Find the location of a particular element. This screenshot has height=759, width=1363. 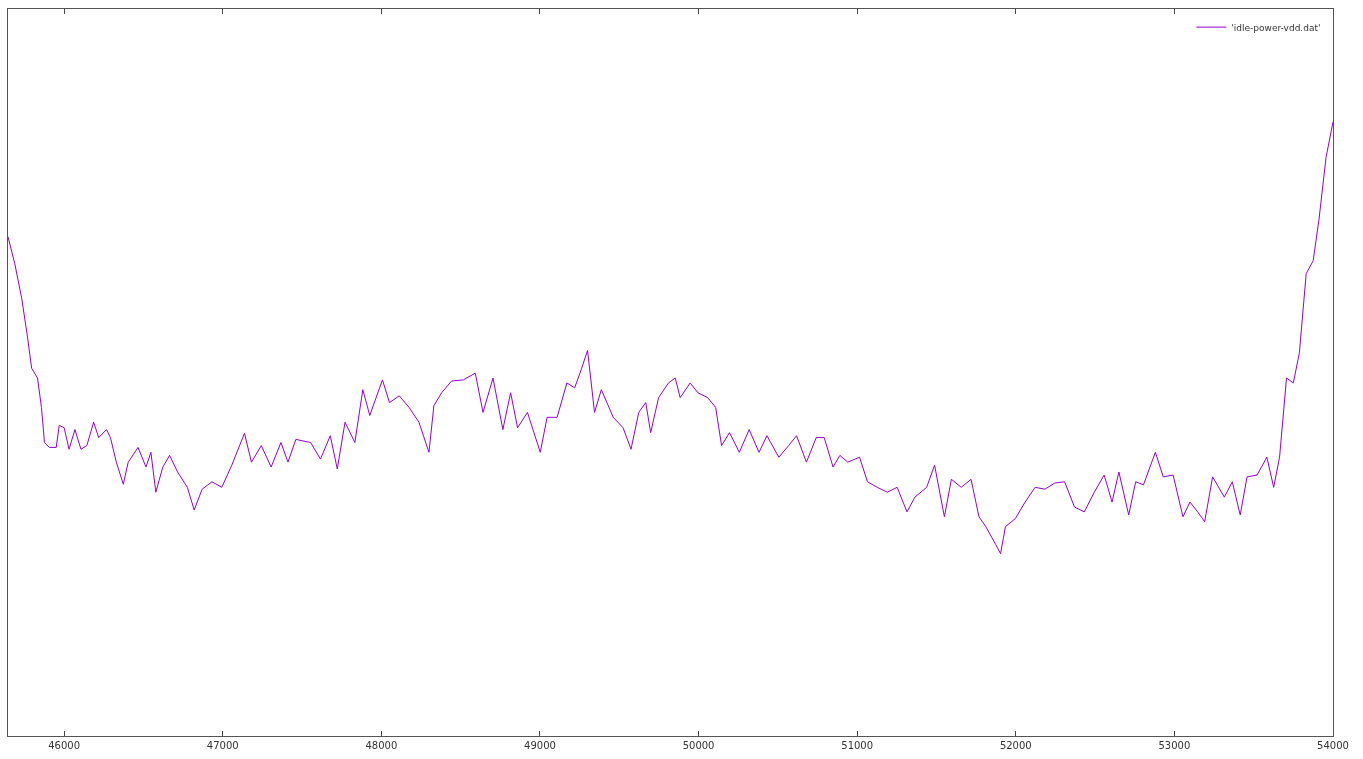

x-tick-label: 53000 is located at coordinates (1174, 745).